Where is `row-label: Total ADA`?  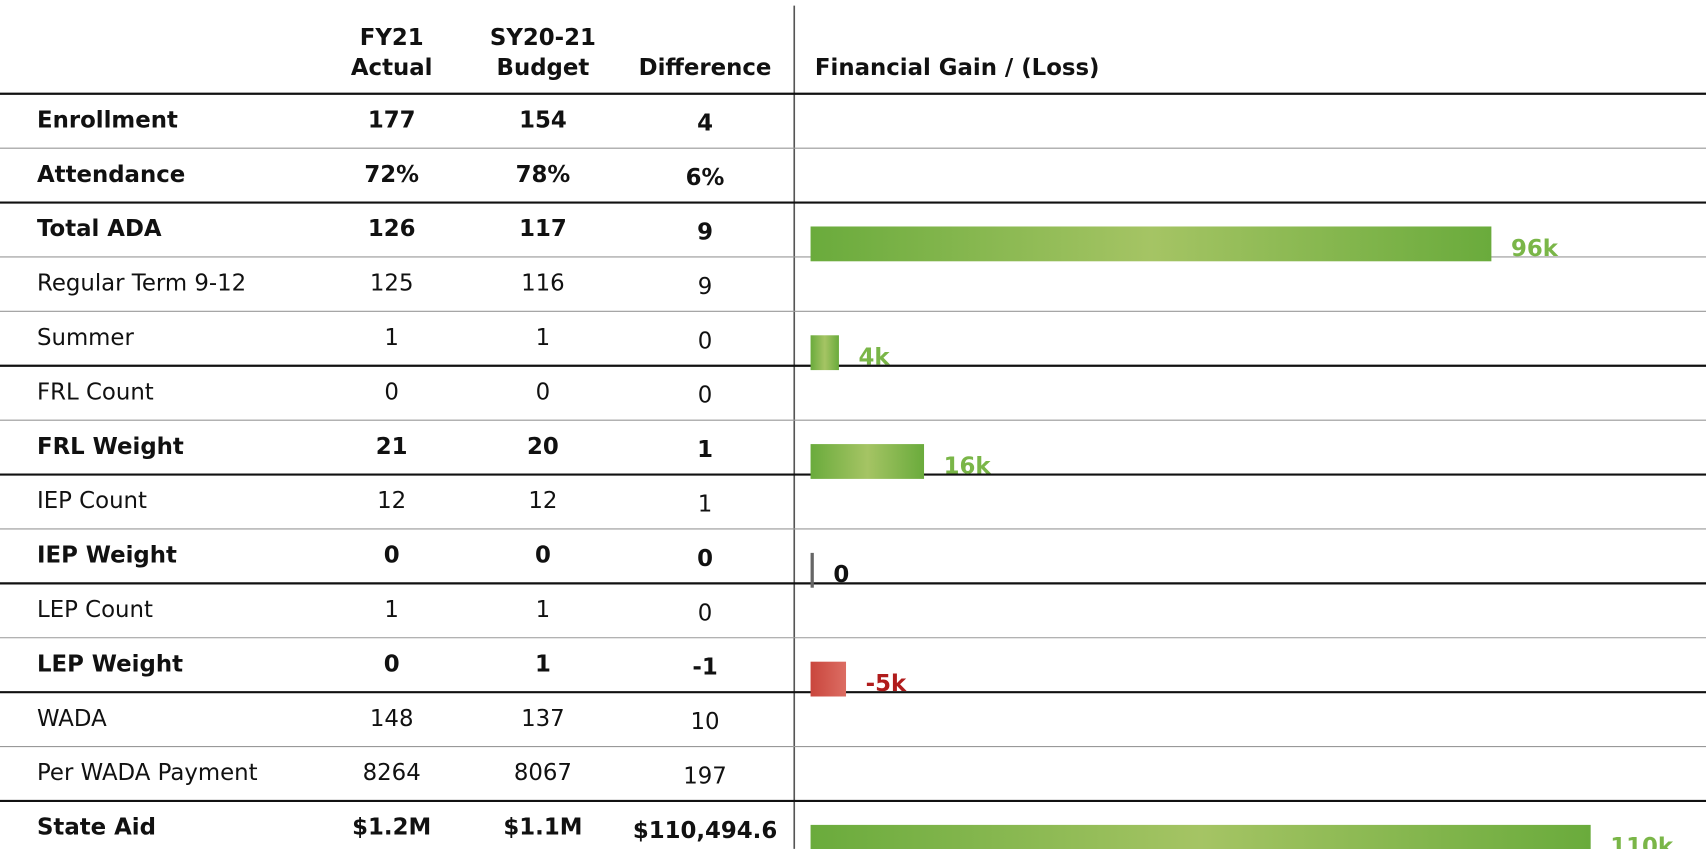
row-label: Total ADA is located at coordinates (99, 229).